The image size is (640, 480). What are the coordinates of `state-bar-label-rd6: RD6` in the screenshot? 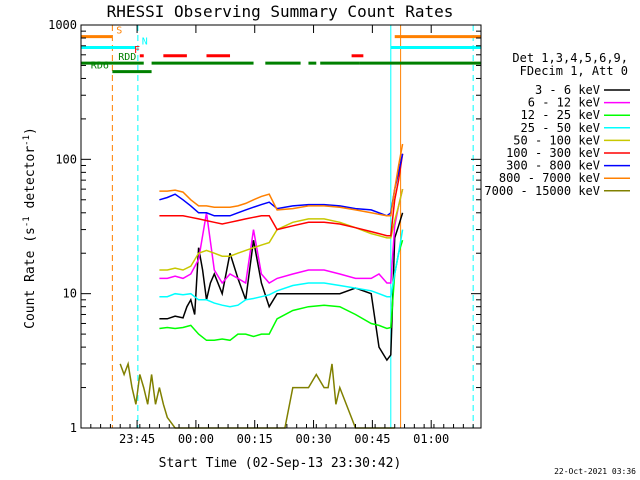 It's located at (100, 66).